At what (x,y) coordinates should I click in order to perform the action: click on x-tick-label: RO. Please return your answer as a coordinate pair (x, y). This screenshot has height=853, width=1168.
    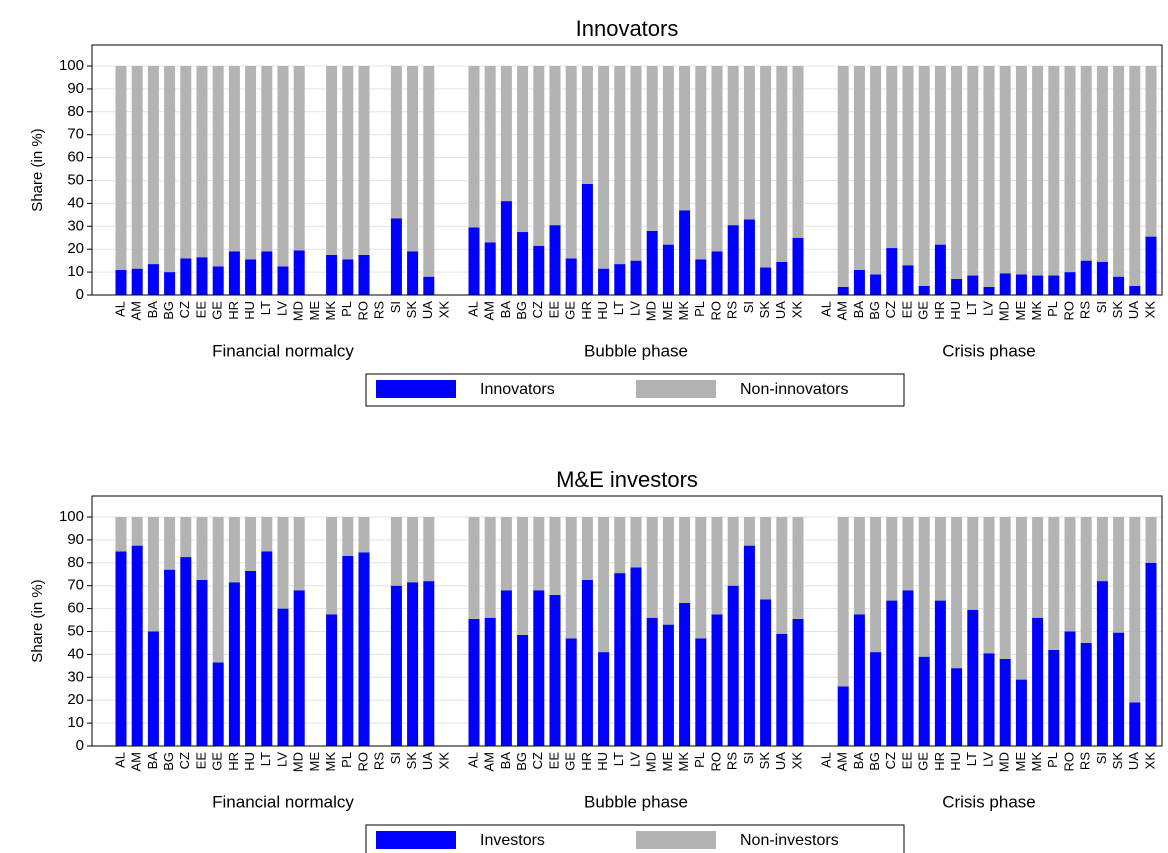
    Looking at the image, I should click on (715, 311).